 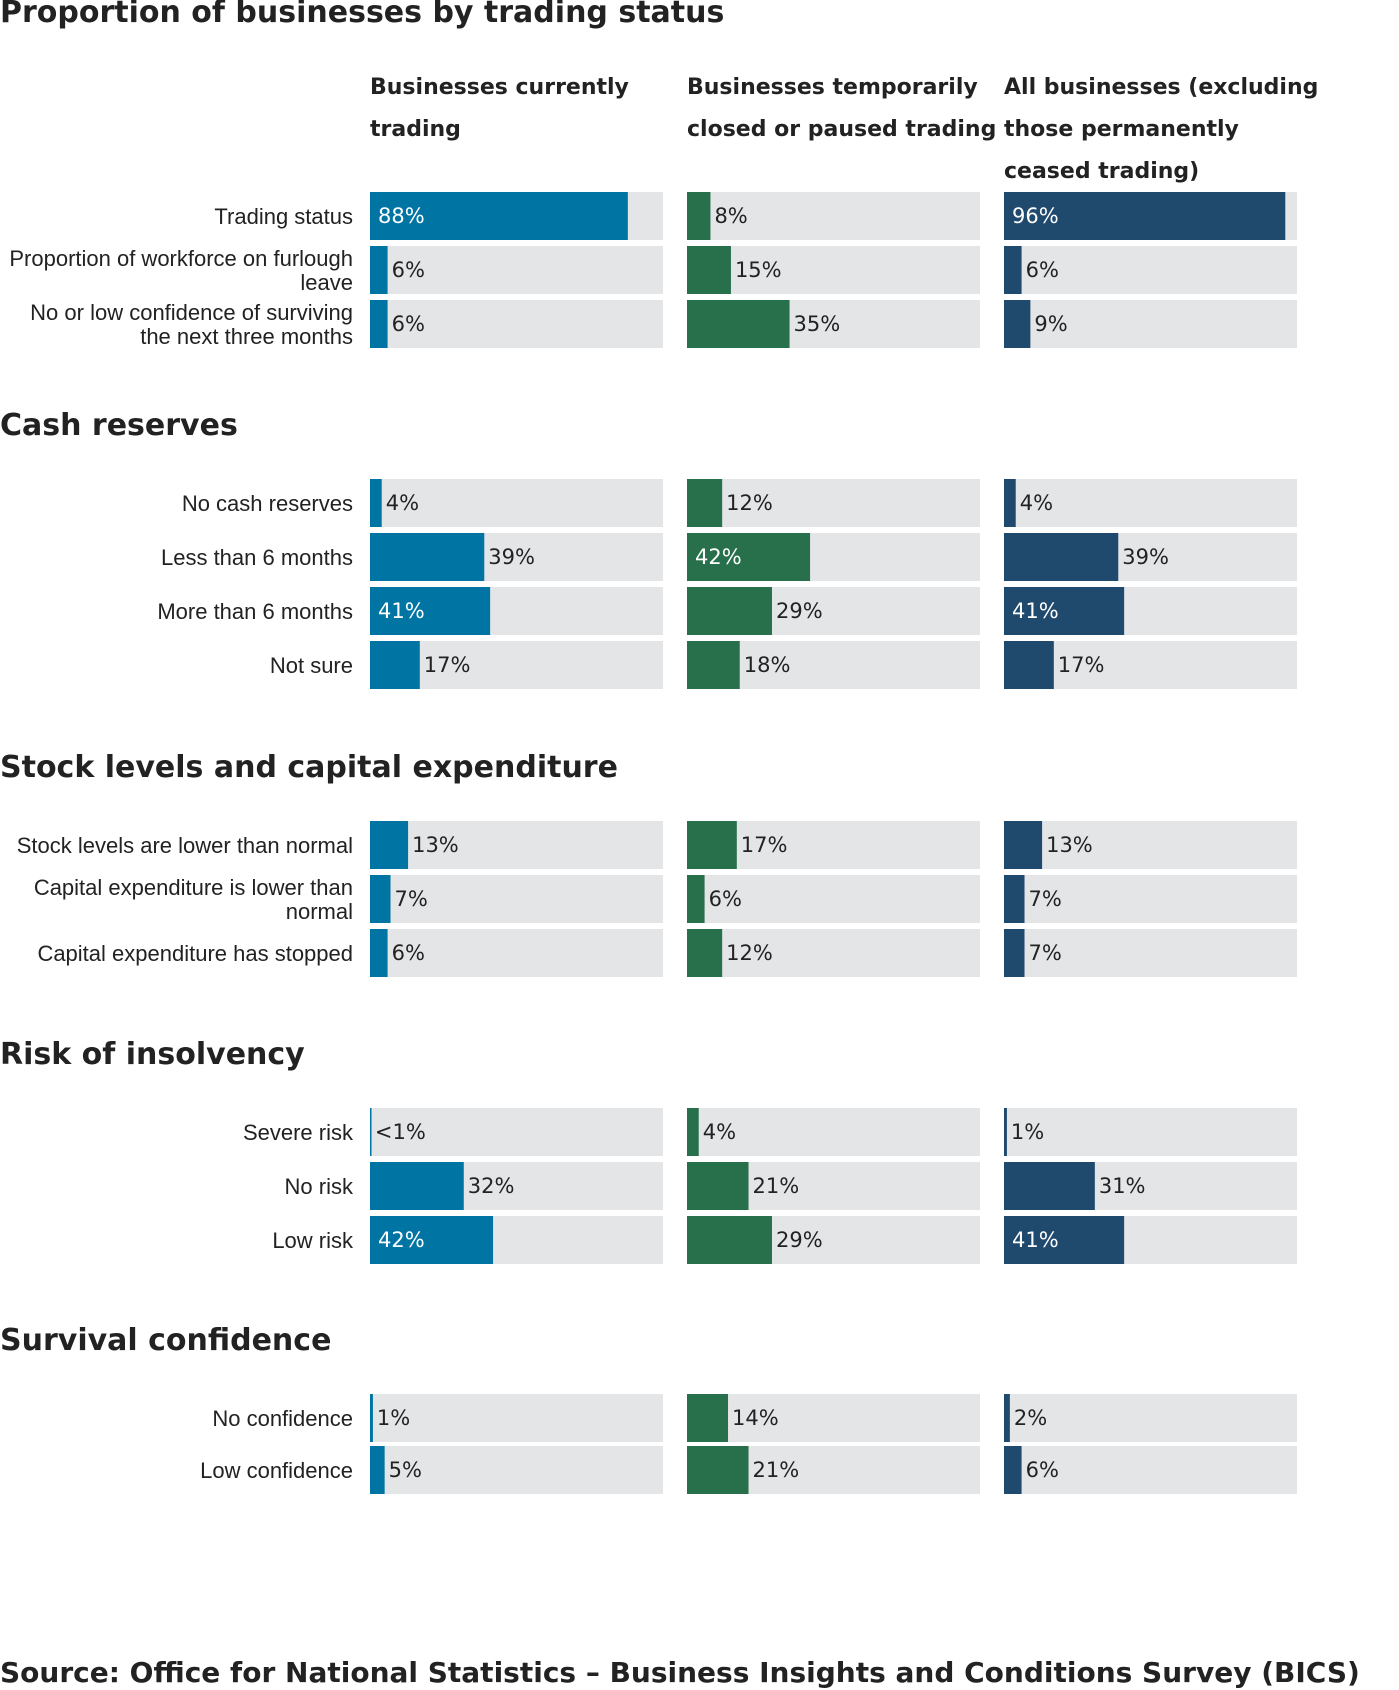 What do you see at coordinates (152, 1054) in the screenshot?
I see `section-title: Risk of insolvency` at bounding box center [152, 1054].